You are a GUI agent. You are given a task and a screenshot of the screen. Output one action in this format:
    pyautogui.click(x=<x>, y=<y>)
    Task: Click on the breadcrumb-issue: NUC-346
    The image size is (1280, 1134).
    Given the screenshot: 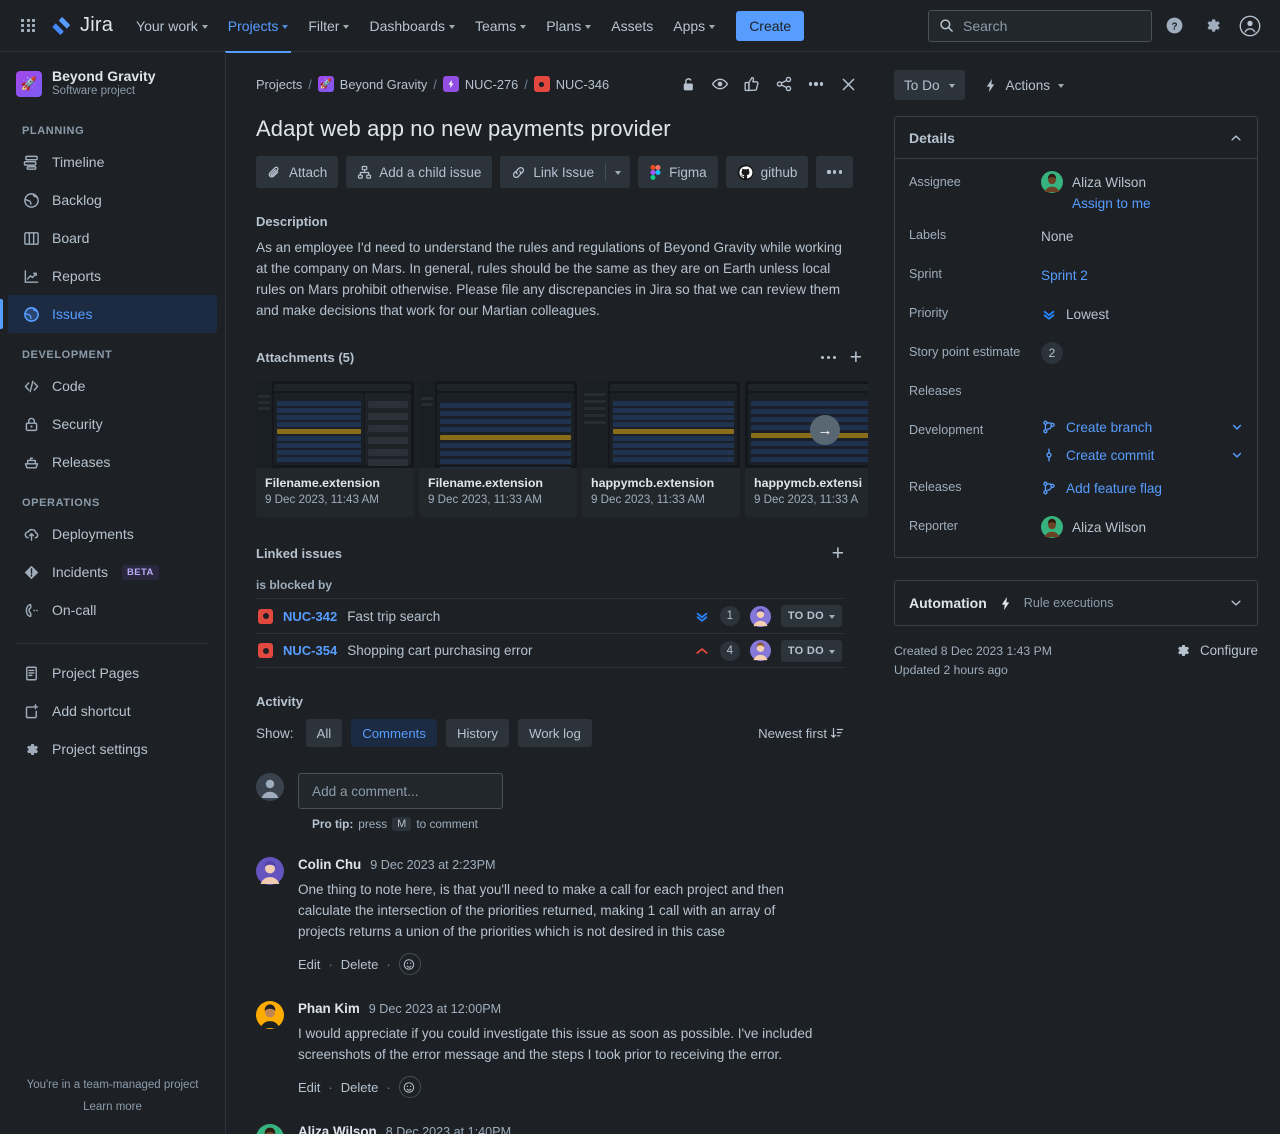 What is the action you would take?
    pyautogui.click(x=582, y=84)
    